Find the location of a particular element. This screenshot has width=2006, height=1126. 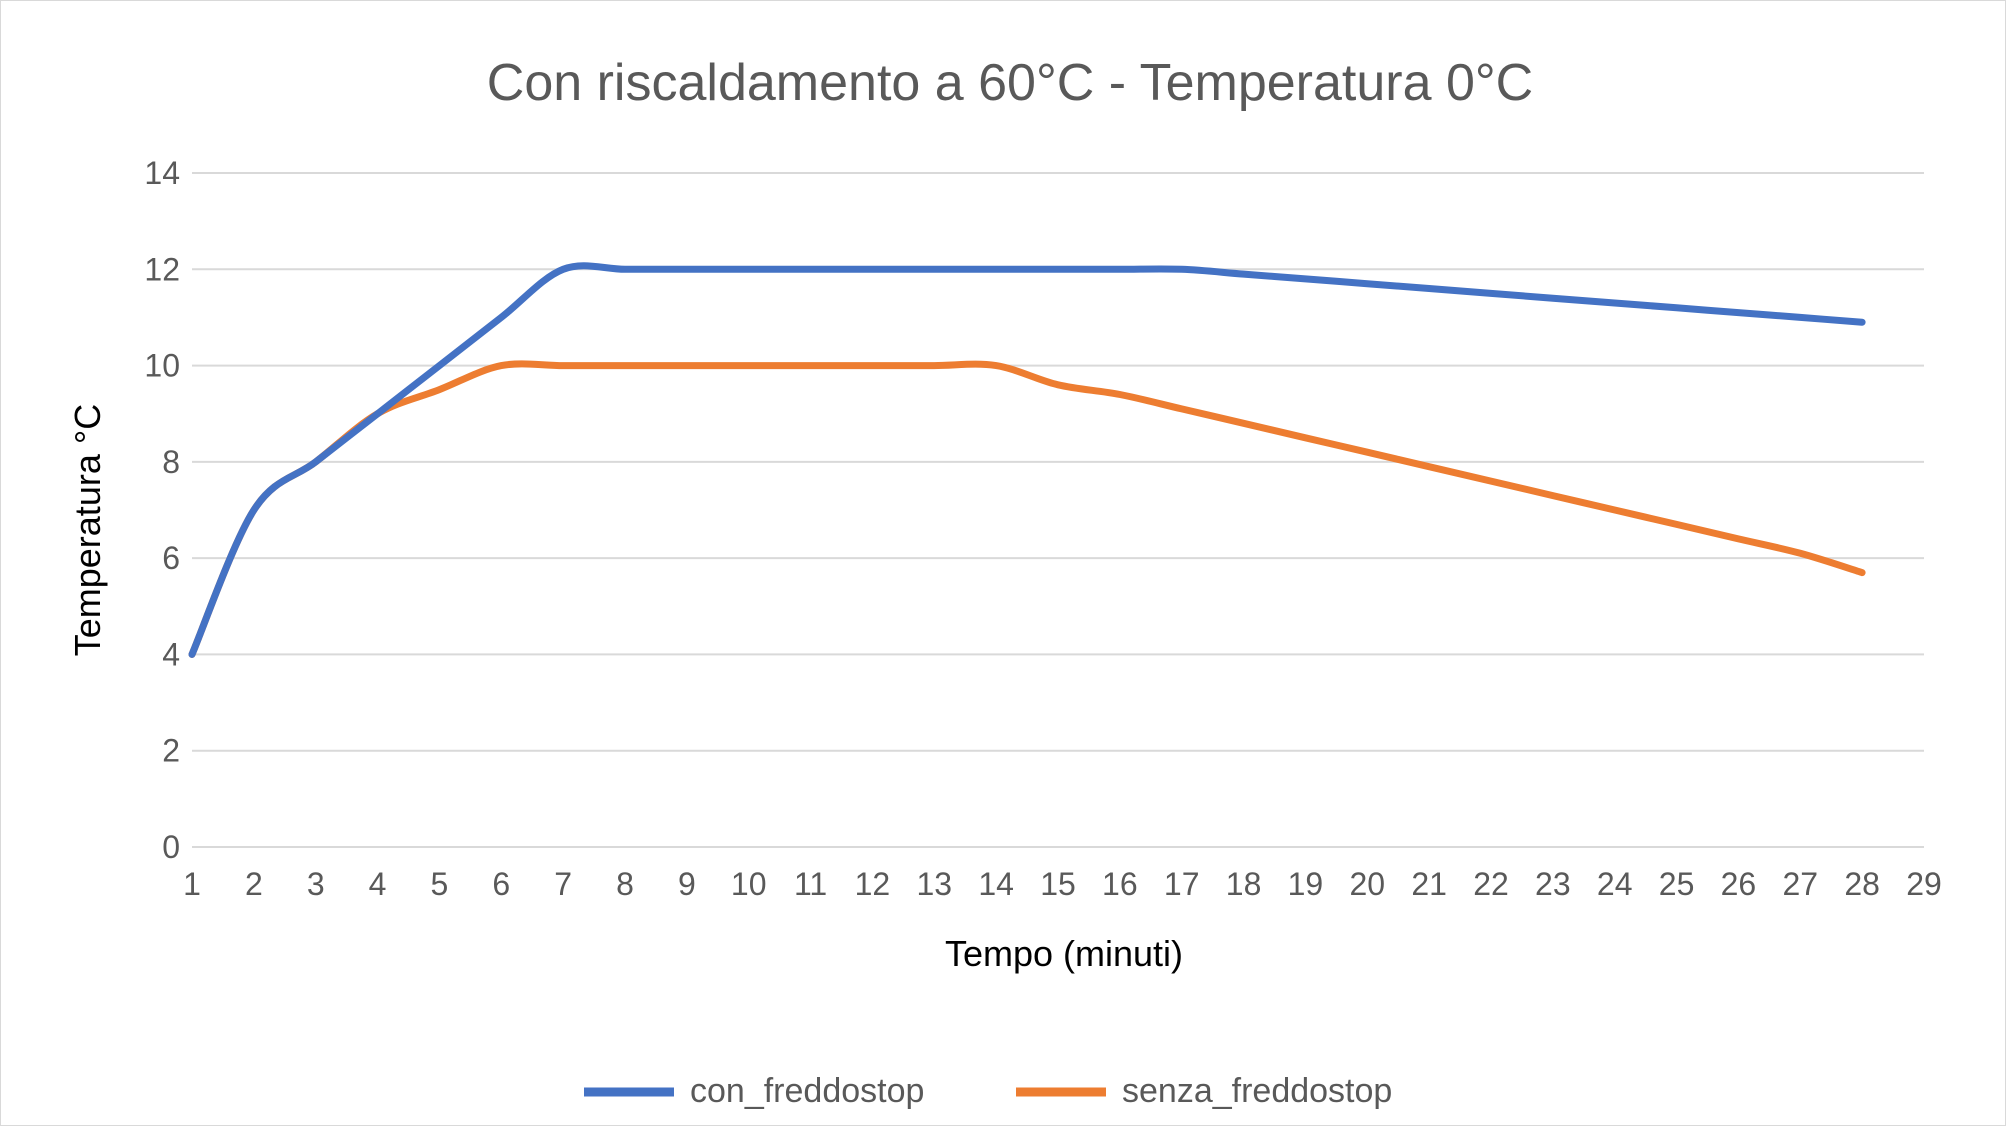

x-tick-label: 26 is located at coordinates (1739, 884).